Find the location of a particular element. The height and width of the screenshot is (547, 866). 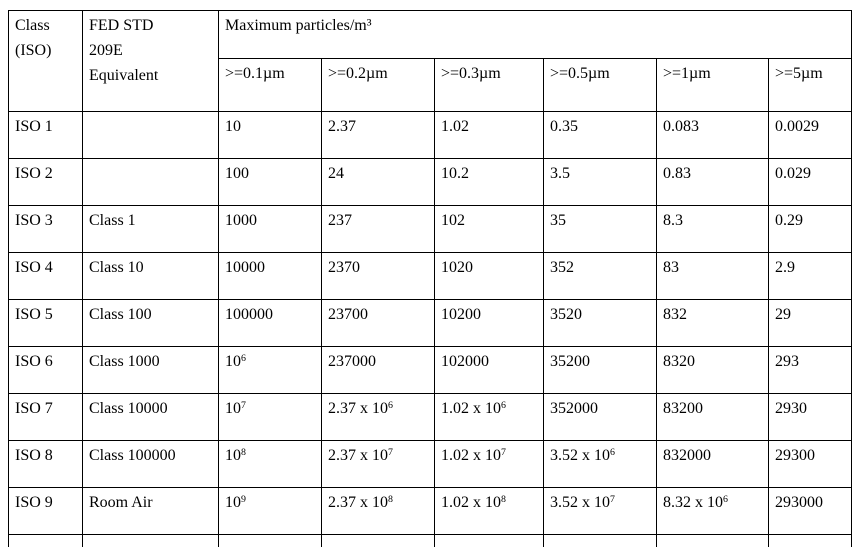

value-cell: 83200 is located at coordinates (712, 417).